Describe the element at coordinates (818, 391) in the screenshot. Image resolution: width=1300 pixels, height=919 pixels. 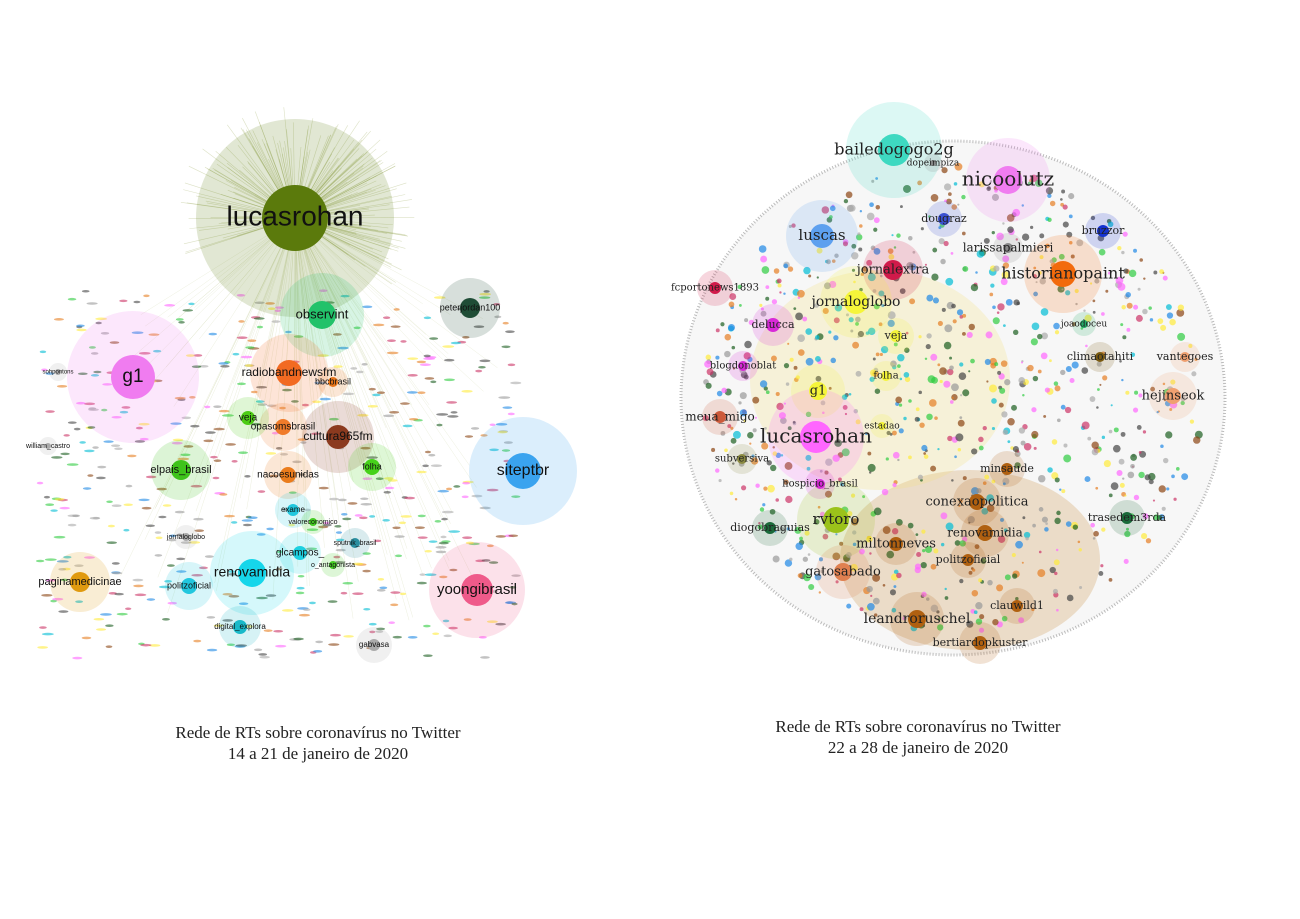
I see `node-label: g1` at that location.